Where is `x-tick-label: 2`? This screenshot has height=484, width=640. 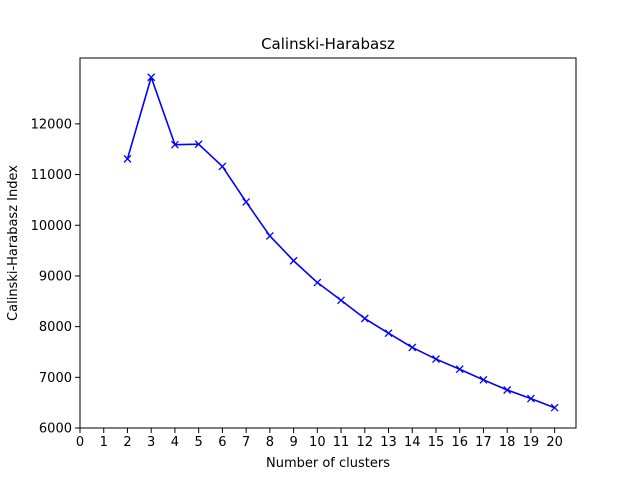 x-tick-label: 2 is located at coordinates (127, 442).